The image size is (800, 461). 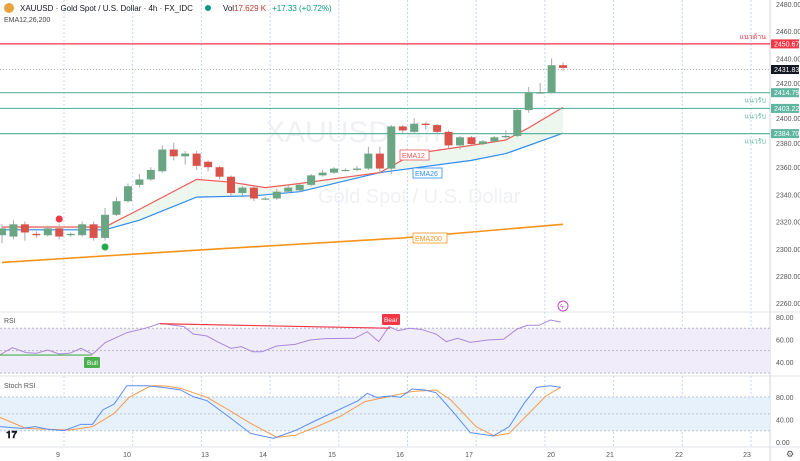 I want to click on price-tick-label: 2300.00, so click(x=788, y=250).